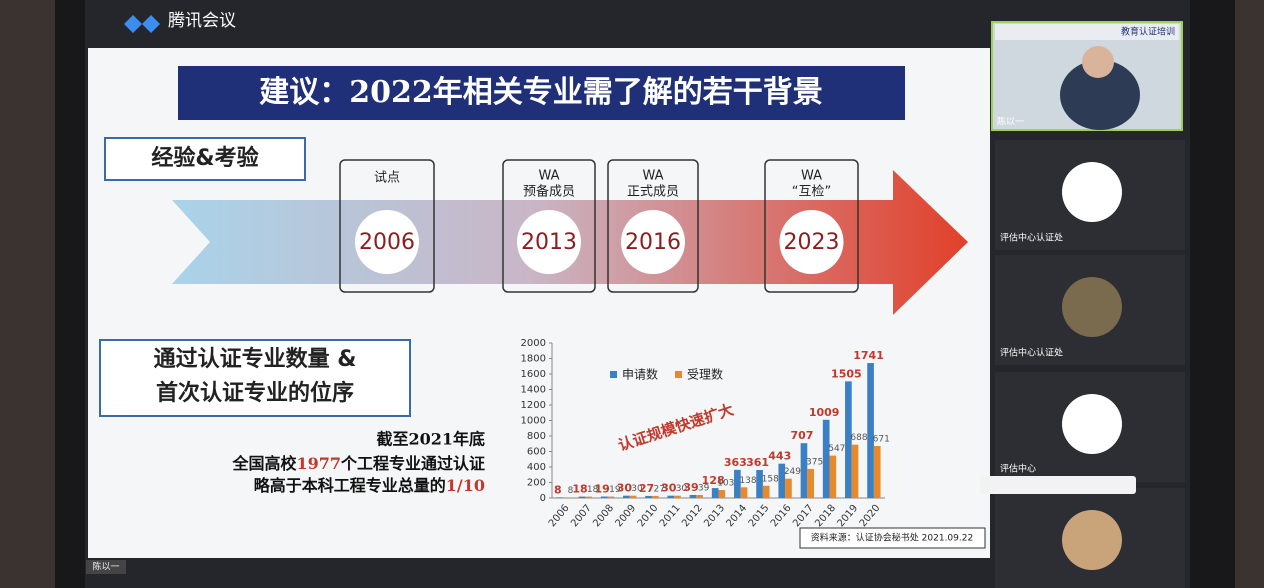 This screenshot has width=1264, height=588. Describe the element at coordinates (779, 456) in the screenshot. I see `value-label: 443` at that location.